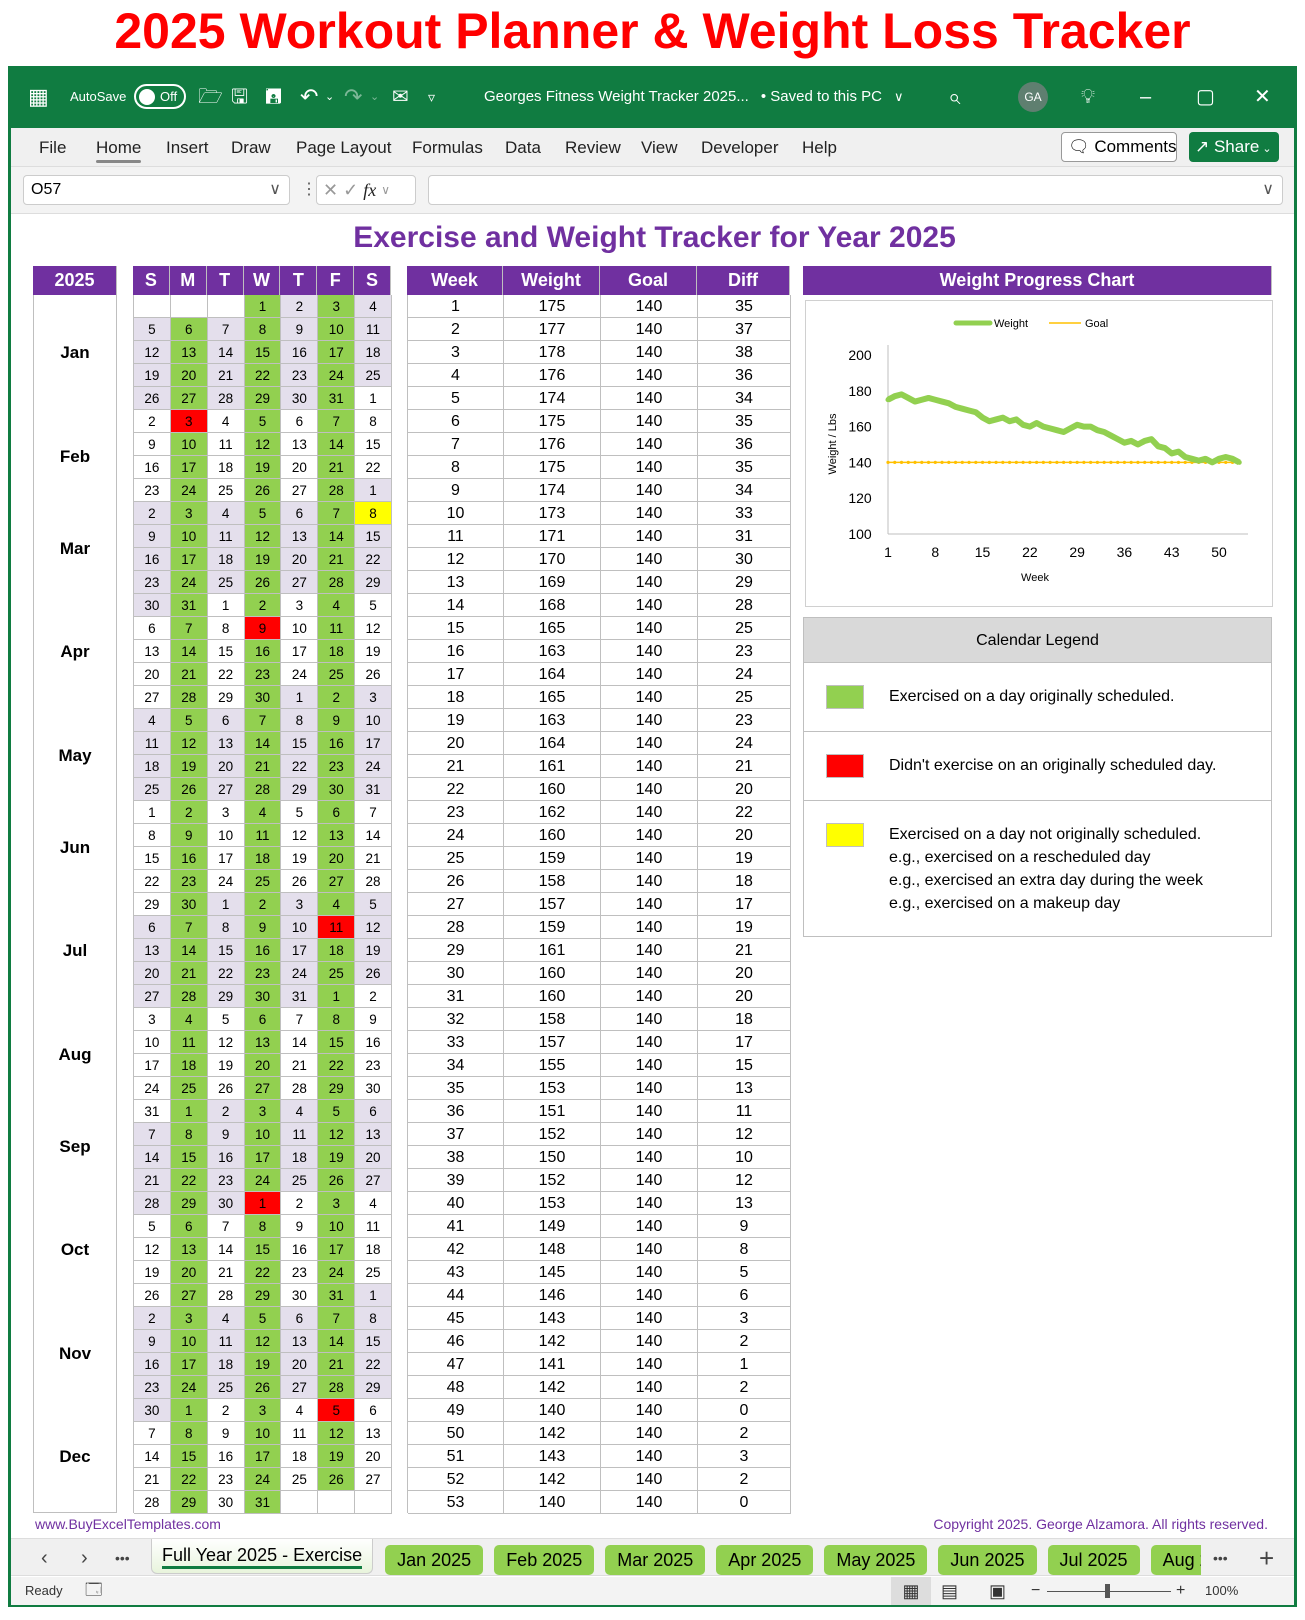  What do you see at coordinates (432, 97) in the screenshot?
I see `customize-toolbar-icon: ▿` at bounding box center [432, 97].